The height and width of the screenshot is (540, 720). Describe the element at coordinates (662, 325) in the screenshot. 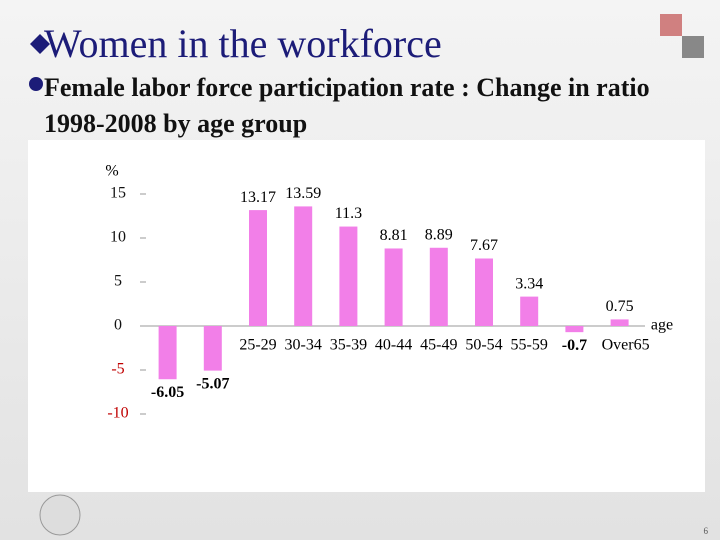

I see `x-axis-label: age` at that location.